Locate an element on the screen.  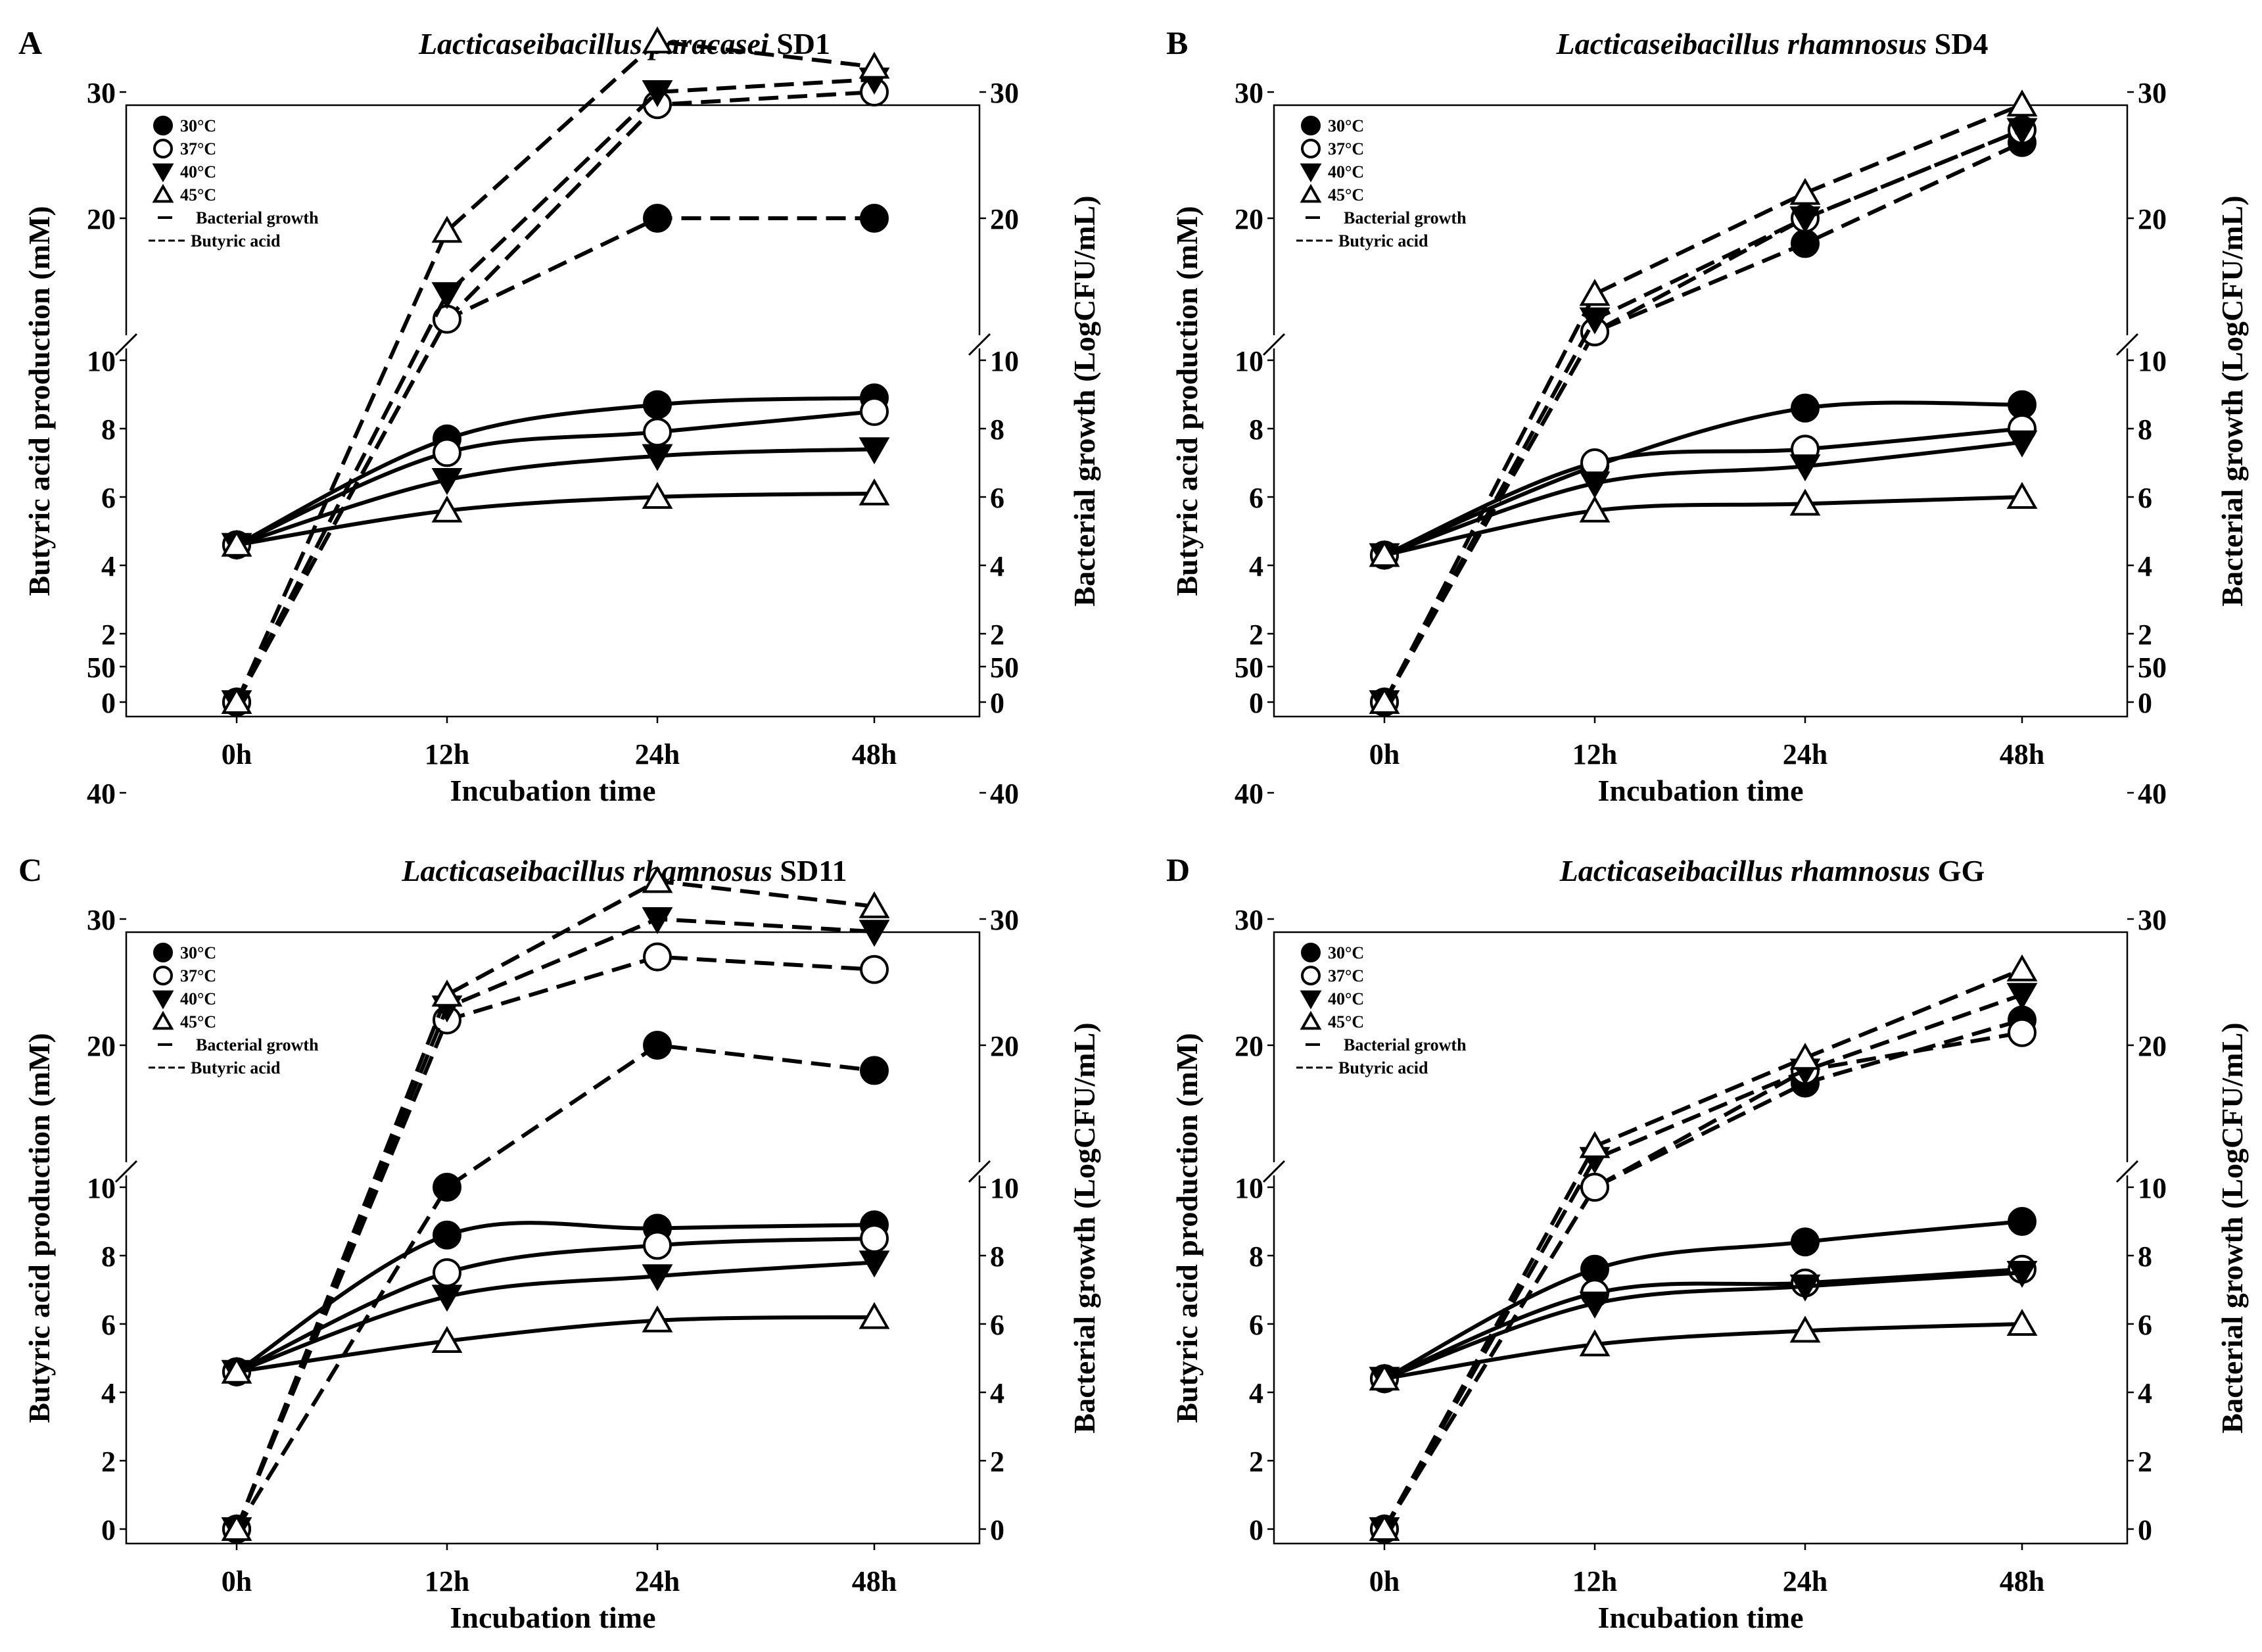
chart-title: Lacticaseibacillus rhamnosus GG is located at coordinates (1772, 870).